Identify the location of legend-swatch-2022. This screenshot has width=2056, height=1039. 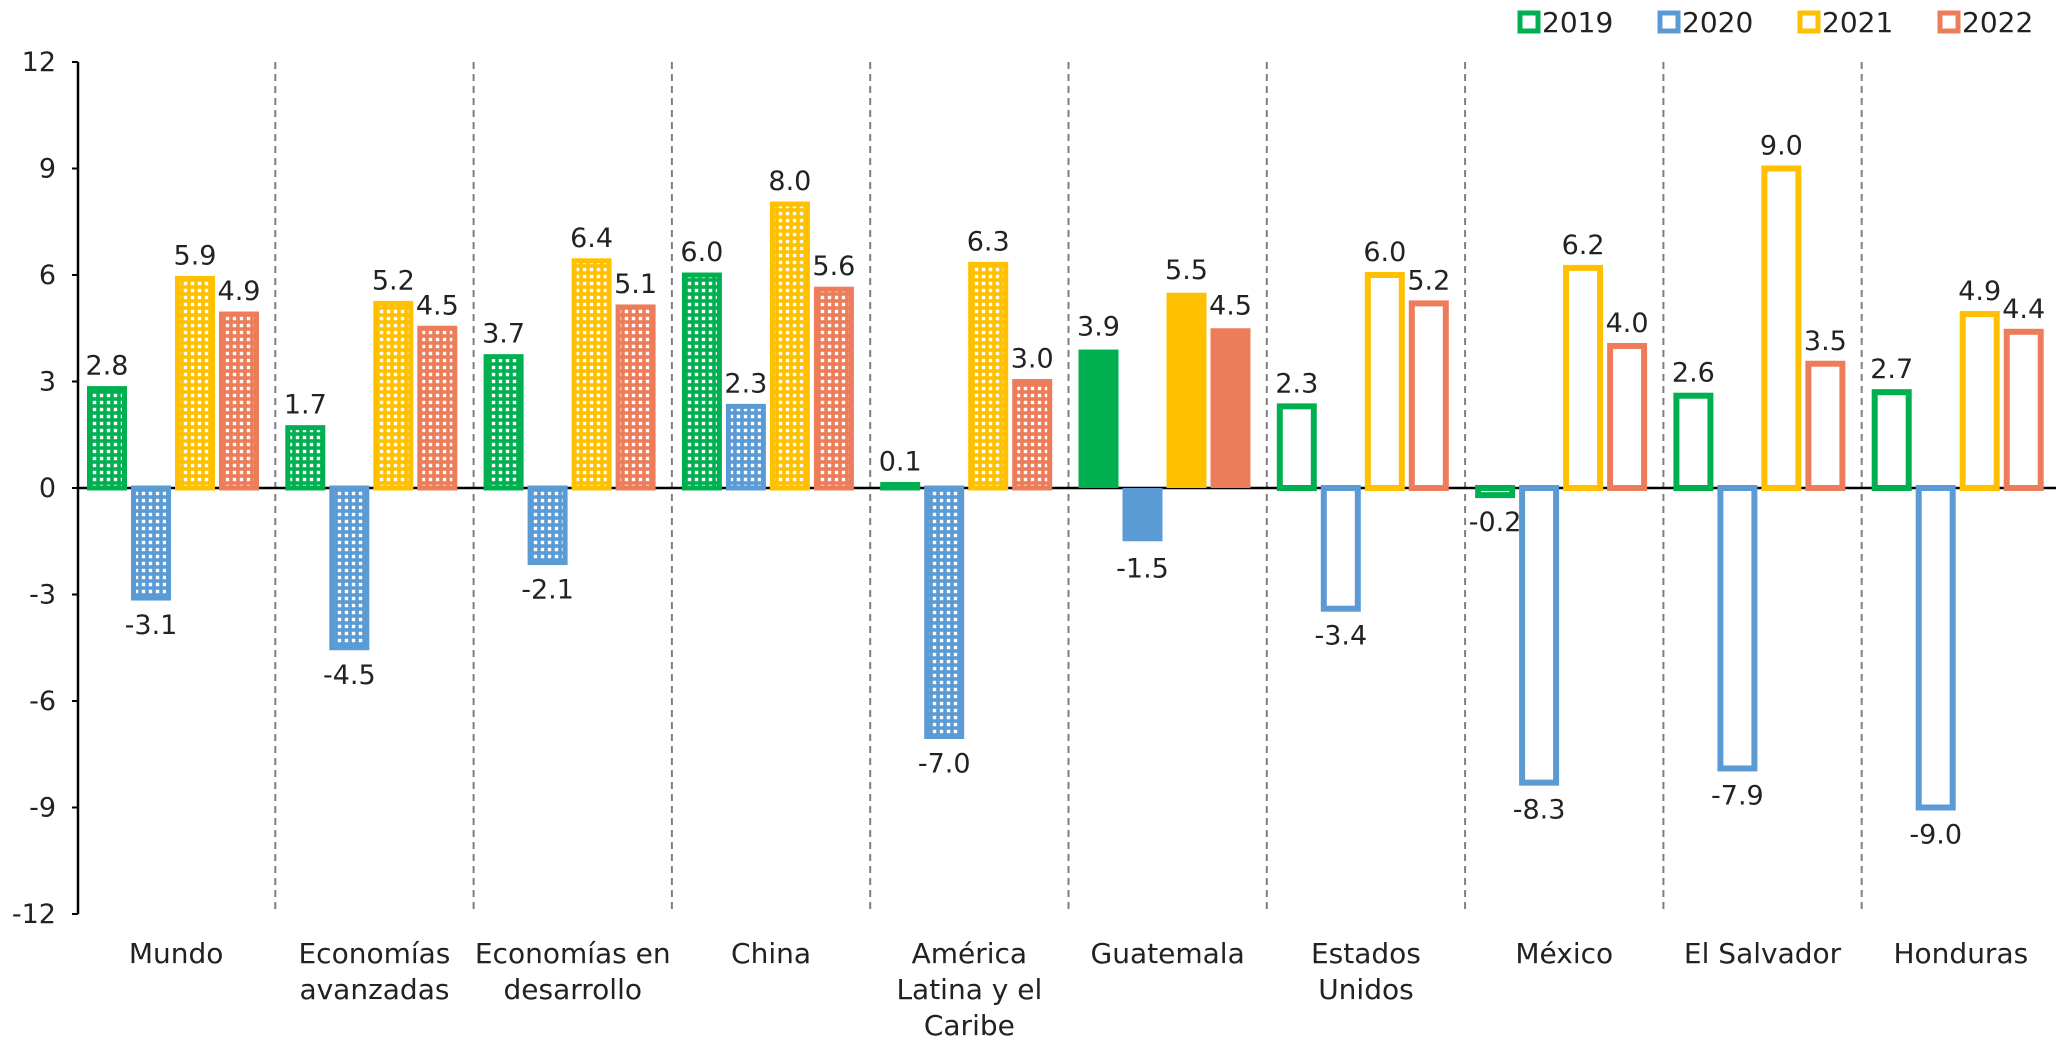
(1949, 22).